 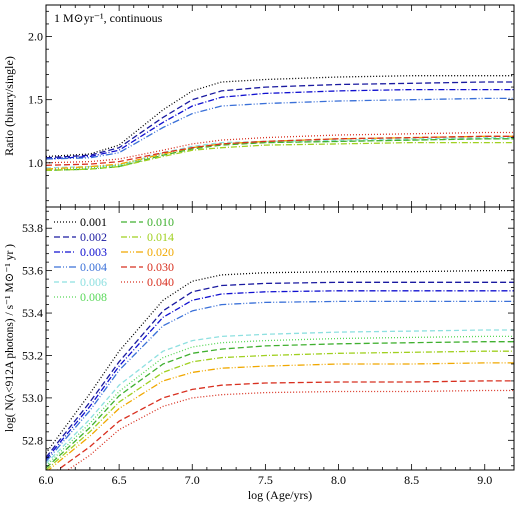 I want to click on legend-item: 0.003, so click(x=80, y=252).